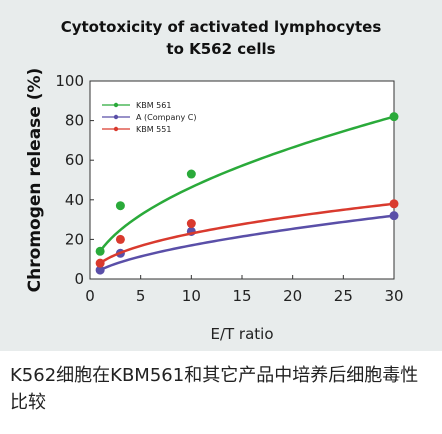  What do you see at coordinates (141, 296) in the screenshot?
I see `x-tick-label: 5` at bounding box center [141, 296].